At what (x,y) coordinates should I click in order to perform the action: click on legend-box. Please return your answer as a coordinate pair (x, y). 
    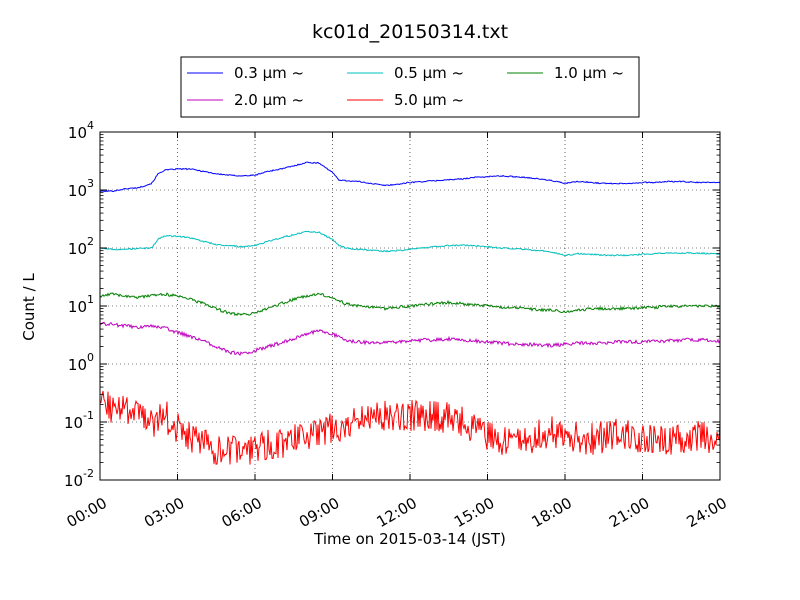
    Looking at the image, I should click on (410, 87).